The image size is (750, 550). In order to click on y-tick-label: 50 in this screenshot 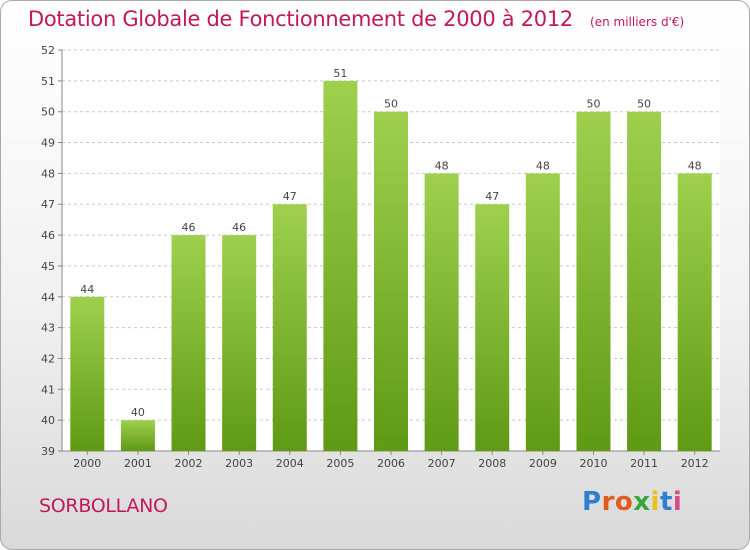, I will do `click(48, 112)`.